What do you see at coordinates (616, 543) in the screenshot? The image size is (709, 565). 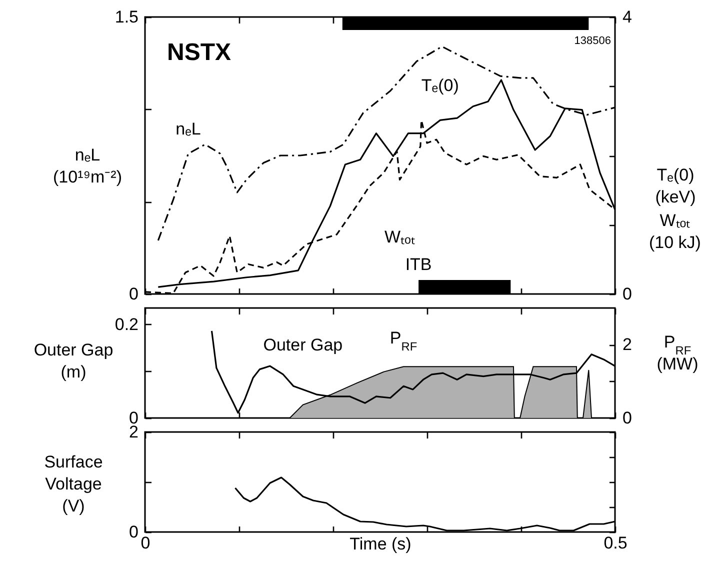 I see `x-tick-label: 0.5` at bounding box center [616, 543].